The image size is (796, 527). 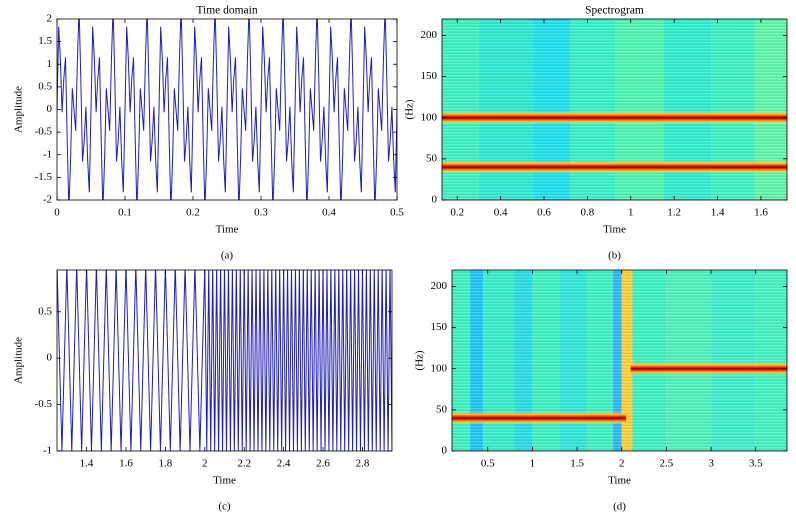 What do you see at coordinates (711, 464) in the screenshot?
I see `x-tick-label: 3` at bounding box center [711, 464].